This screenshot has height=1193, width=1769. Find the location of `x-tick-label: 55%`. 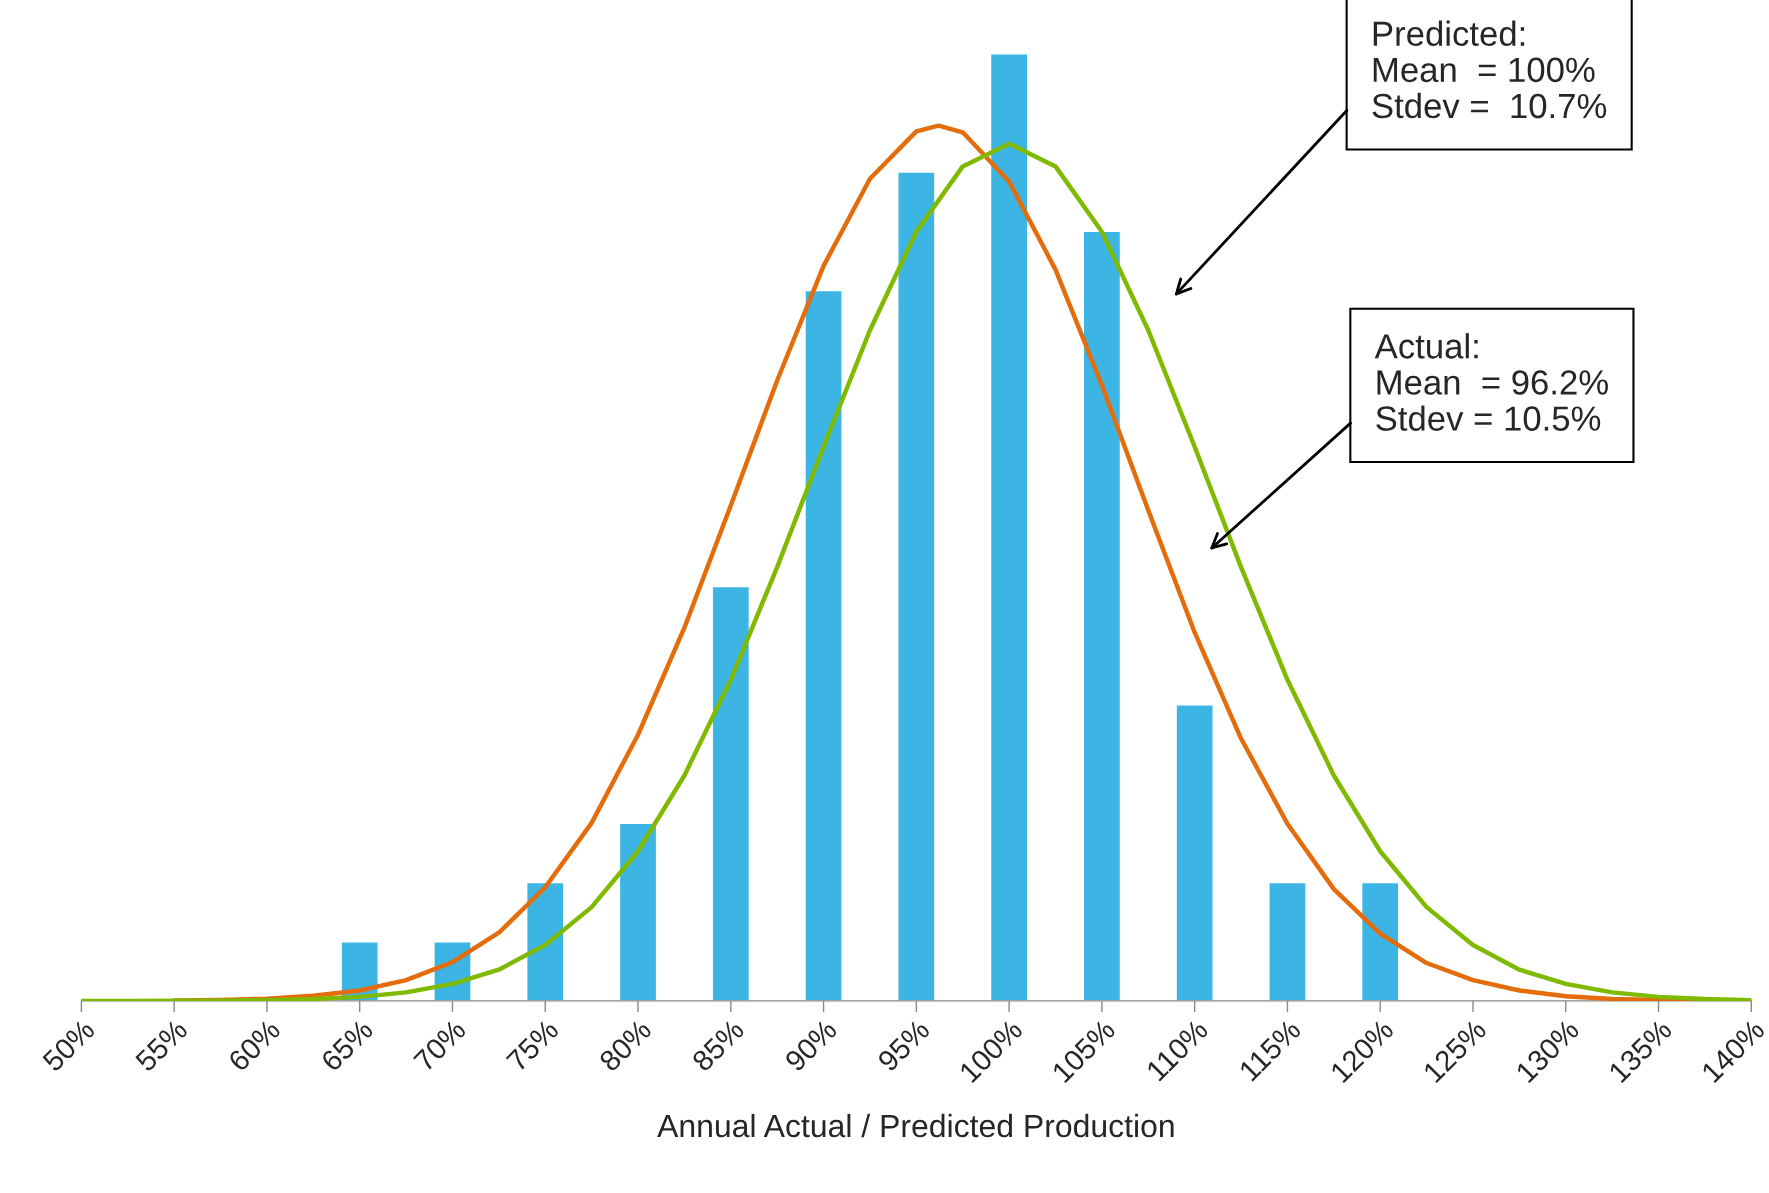

x-tick-label: 55% is located at coordinates (161, 1045).